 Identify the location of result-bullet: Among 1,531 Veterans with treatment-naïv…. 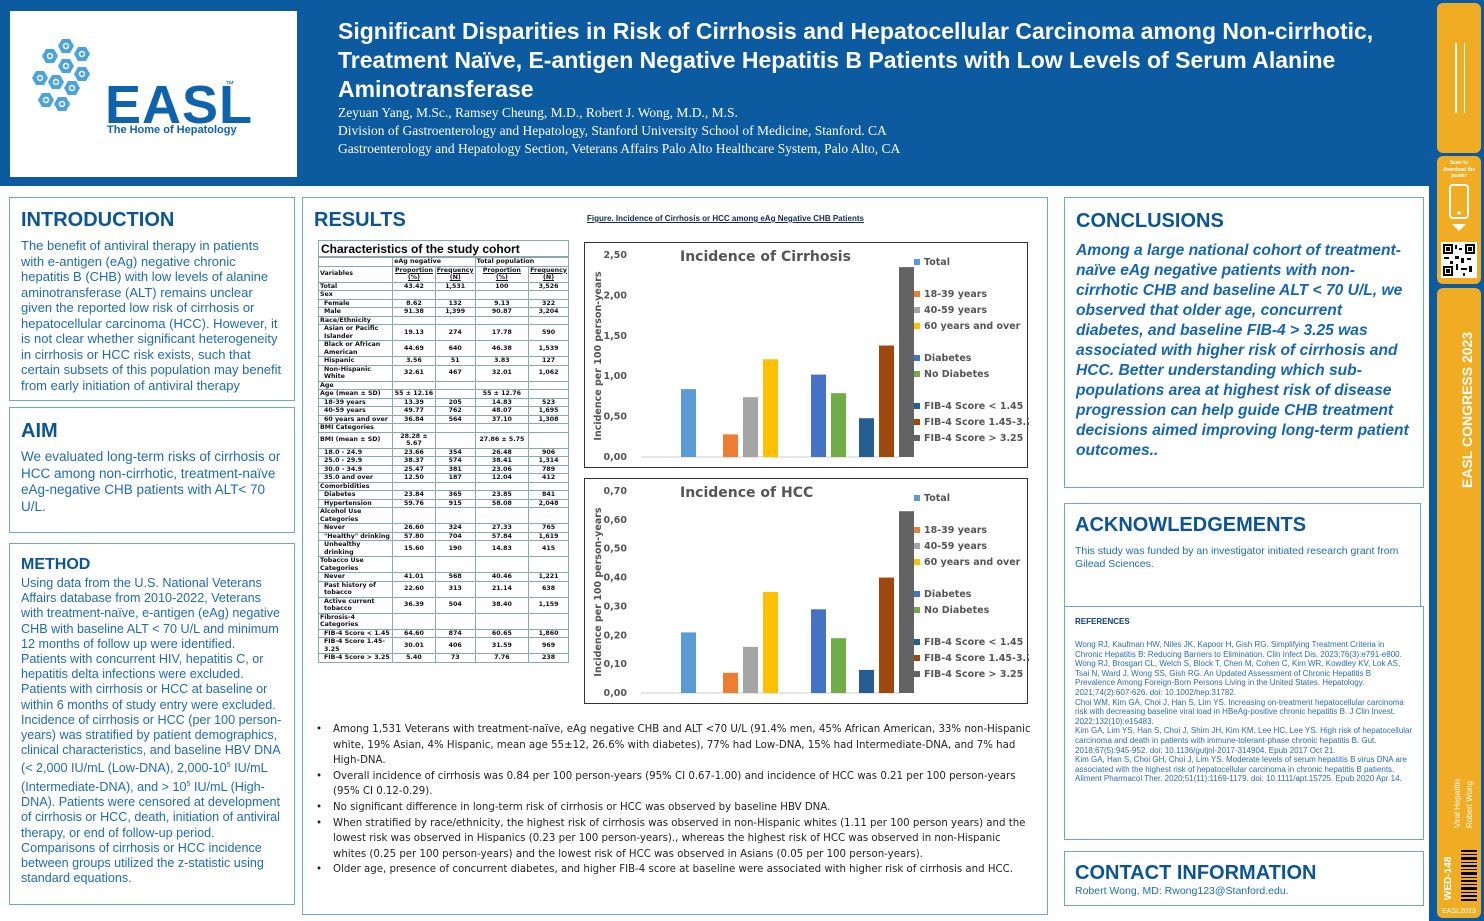
(676, 745).